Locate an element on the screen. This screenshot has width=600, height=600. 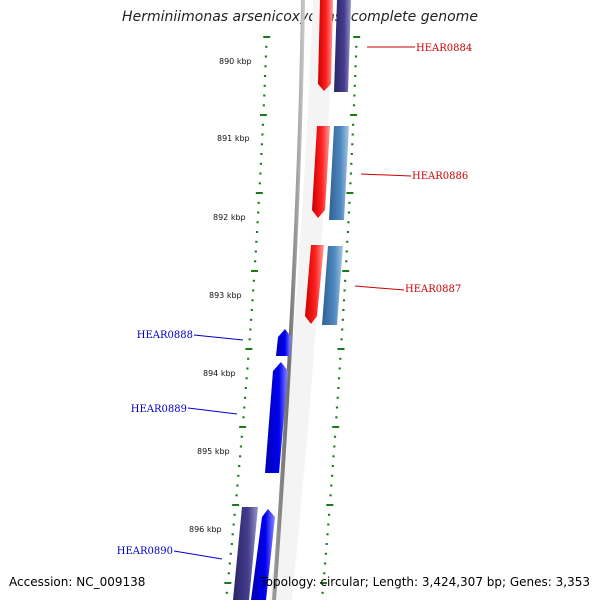
connector-hear0888 is located at coordinates (218, 337).